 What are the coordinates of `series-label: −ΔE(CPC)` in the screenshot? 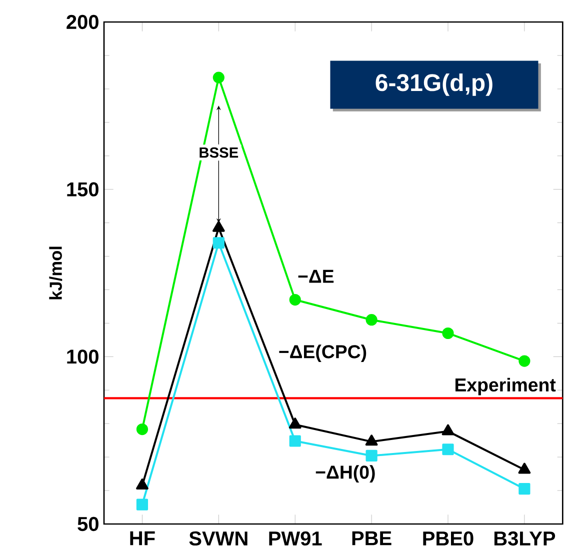 It's located at (322, 353).